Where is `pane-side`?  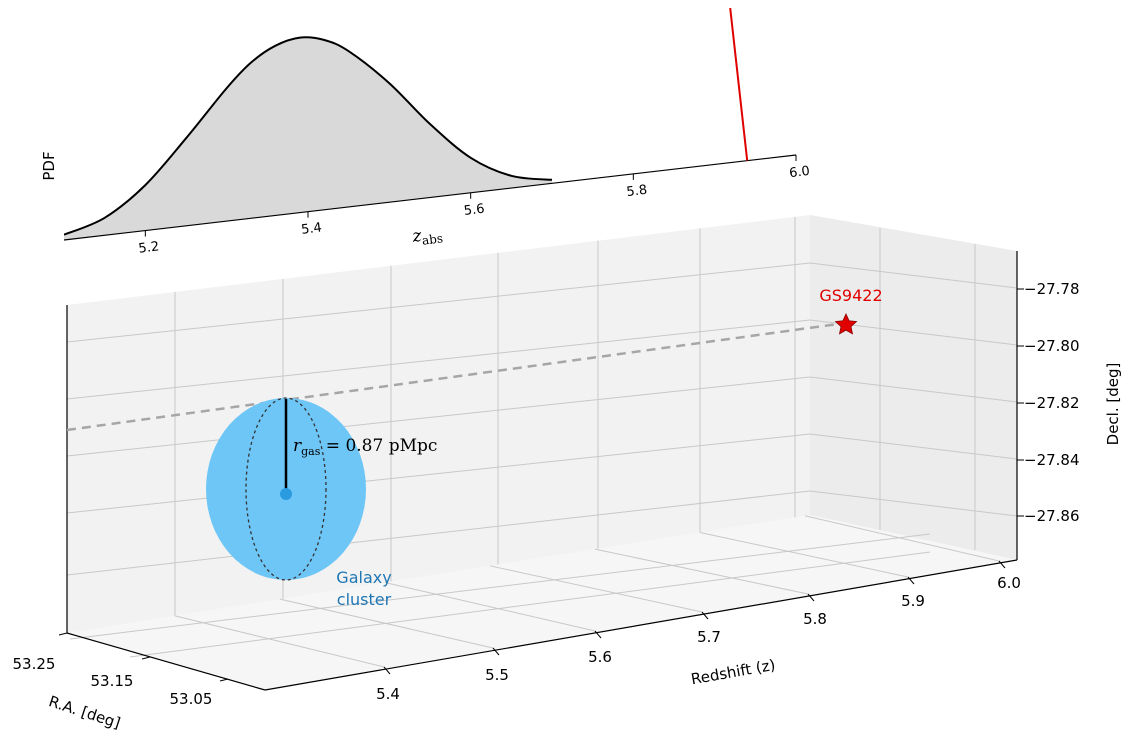 pane-side is located at coordinates (913, 387).